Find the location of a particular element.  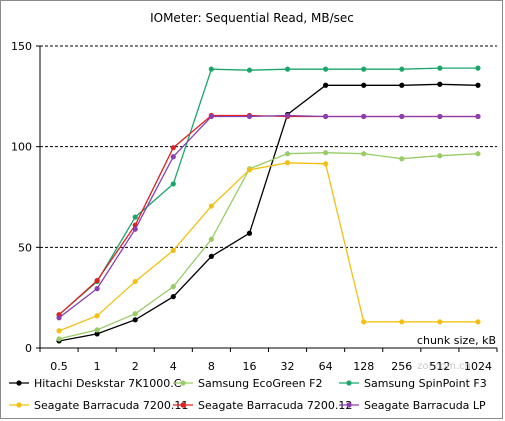

x-tick-label: 8 is located at coordinates (211, 366).